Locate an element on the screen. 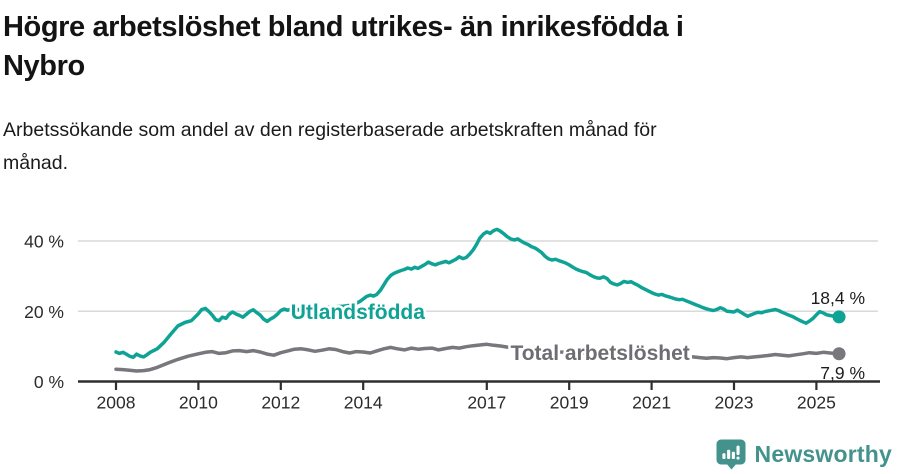 The height and width of the screenshot is (474, 900). x-axis-label-2012: 2012 is located at coordinates (280, 403).